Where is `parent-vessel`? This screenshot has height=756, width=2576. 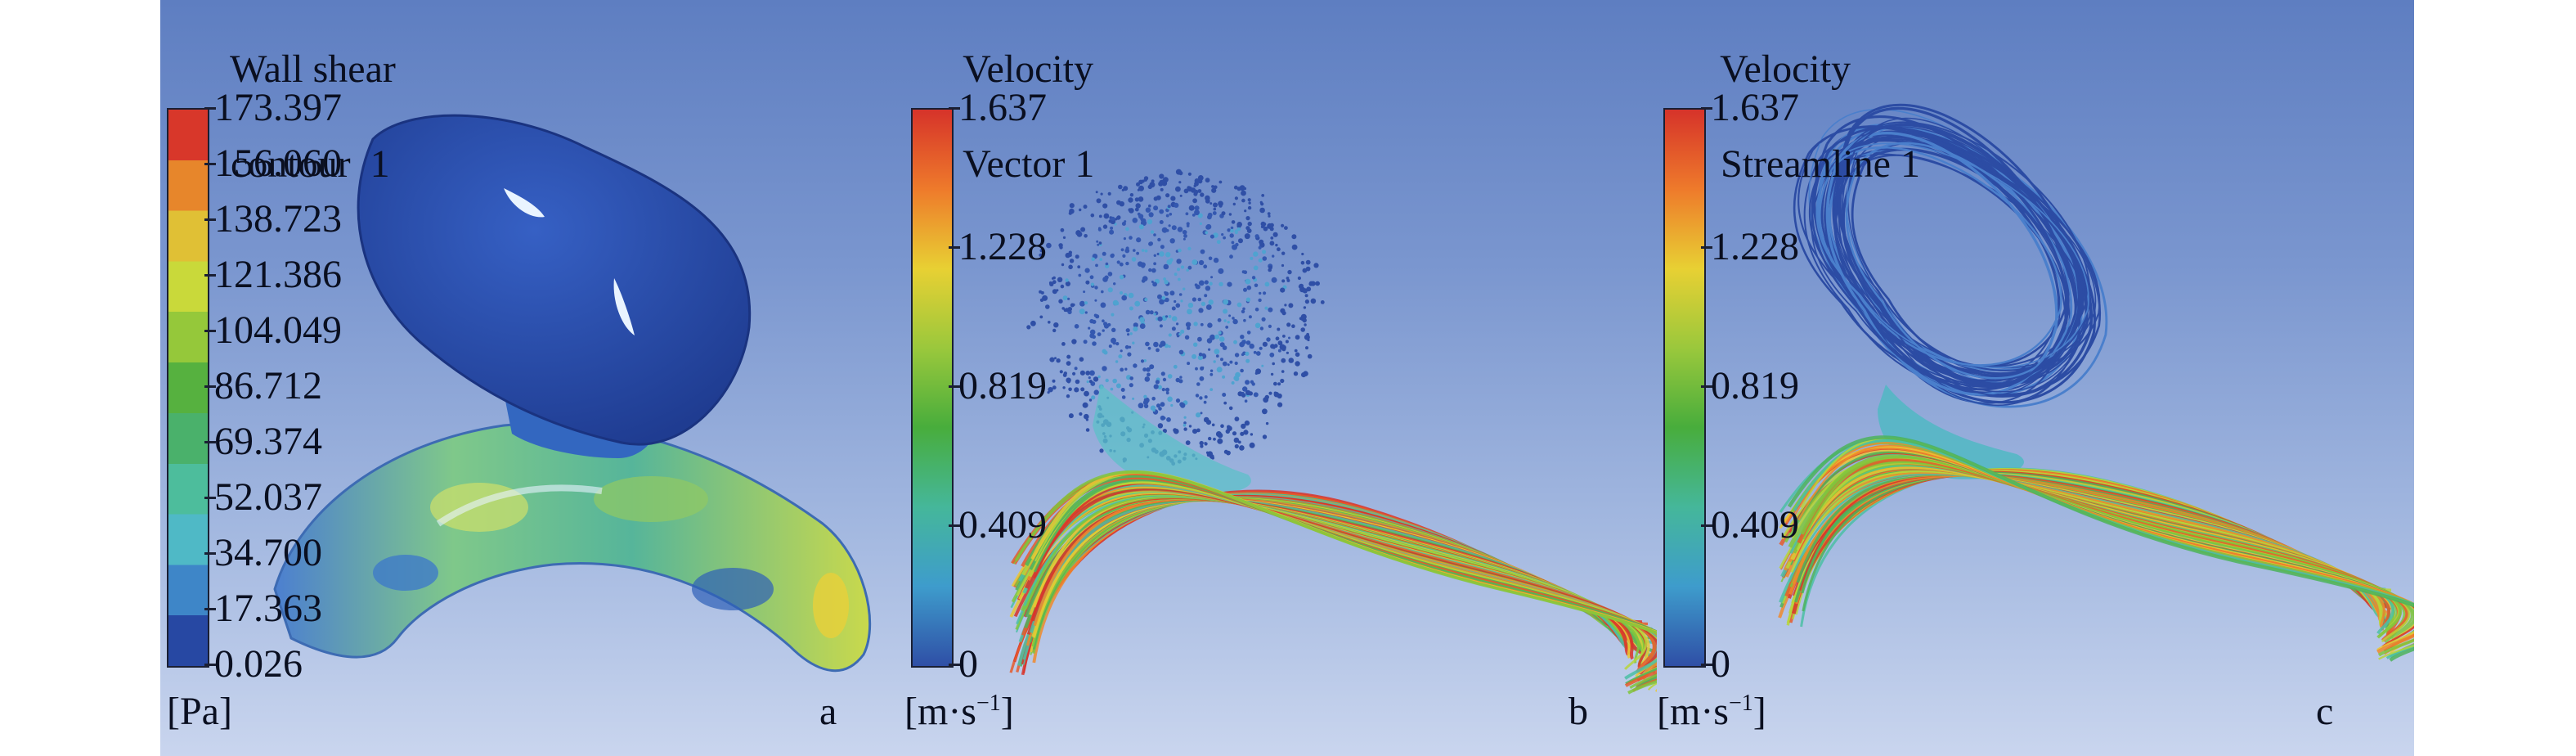 parent-vessel is located at coordinates (573, 548).